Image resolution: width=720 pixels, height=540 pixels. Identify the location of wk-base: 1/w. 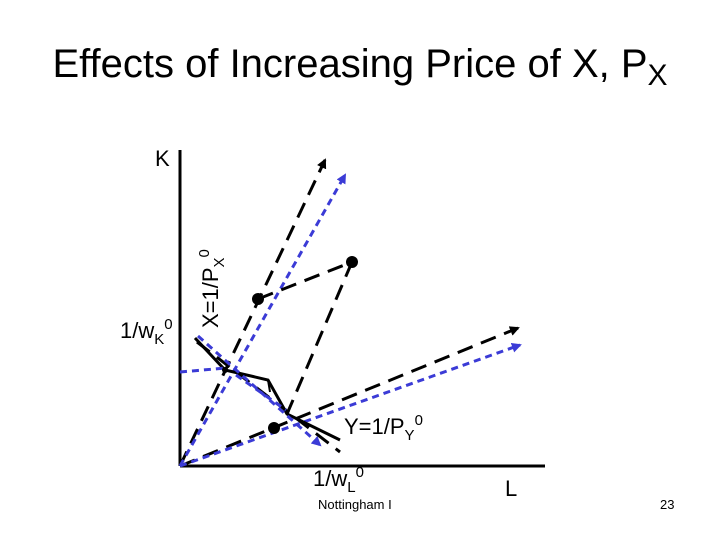
(137, 330).